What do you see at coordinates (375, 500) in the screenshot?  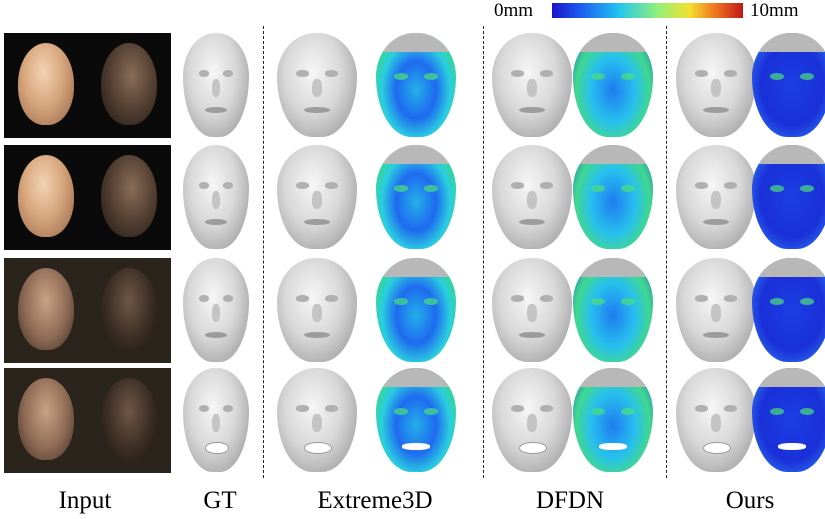 I see `column-label-extreme3d: Extreme3D` at bounding box center [375, 500].